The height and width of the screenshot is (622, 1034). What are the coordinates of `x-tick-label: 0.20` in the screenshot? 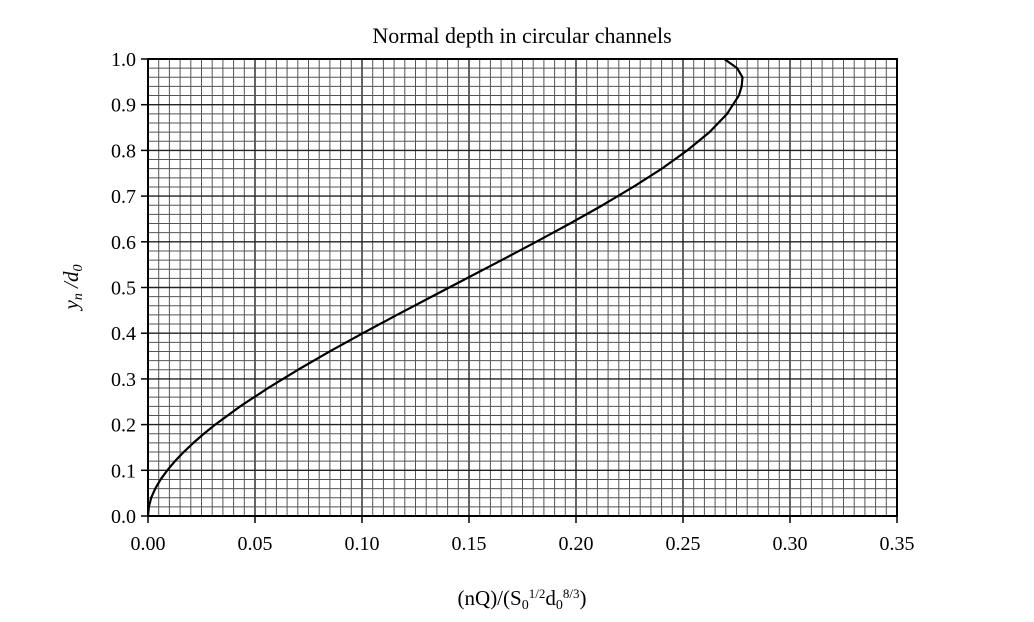 It's located at (576, 544).